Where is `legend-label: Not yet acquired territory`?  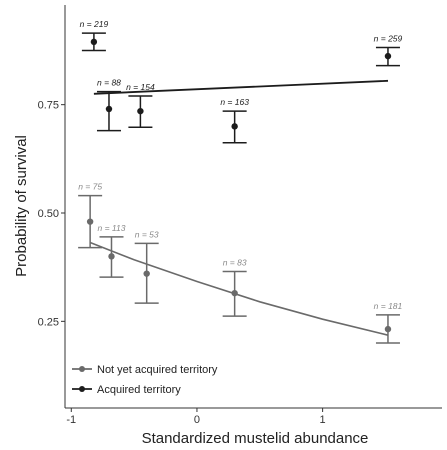 legend-label: Not yet acquired territory is located at coordinates (157, 370).